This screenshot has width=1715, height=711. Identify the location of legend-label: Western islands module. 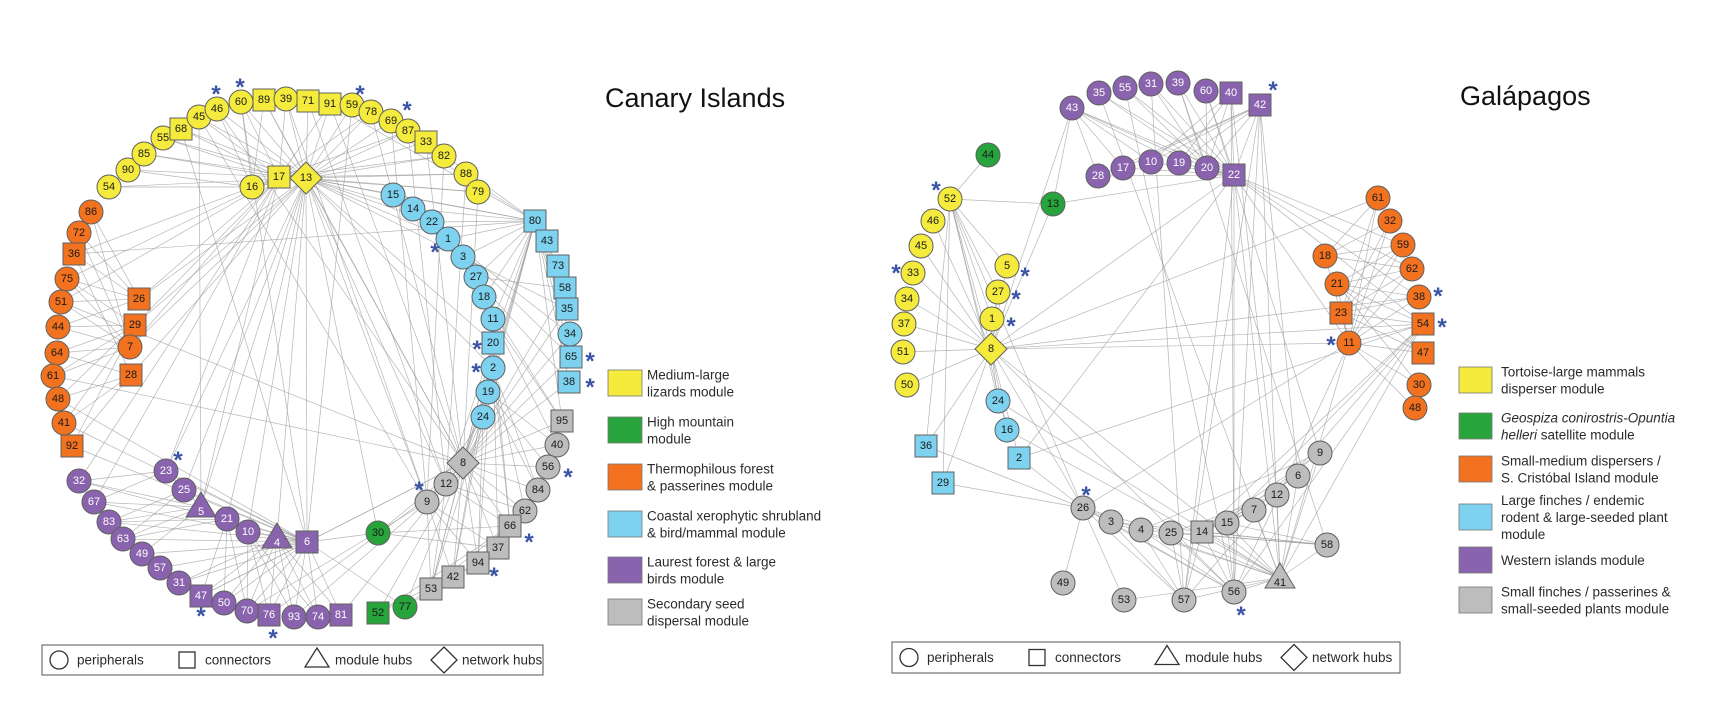
(1573, 560).